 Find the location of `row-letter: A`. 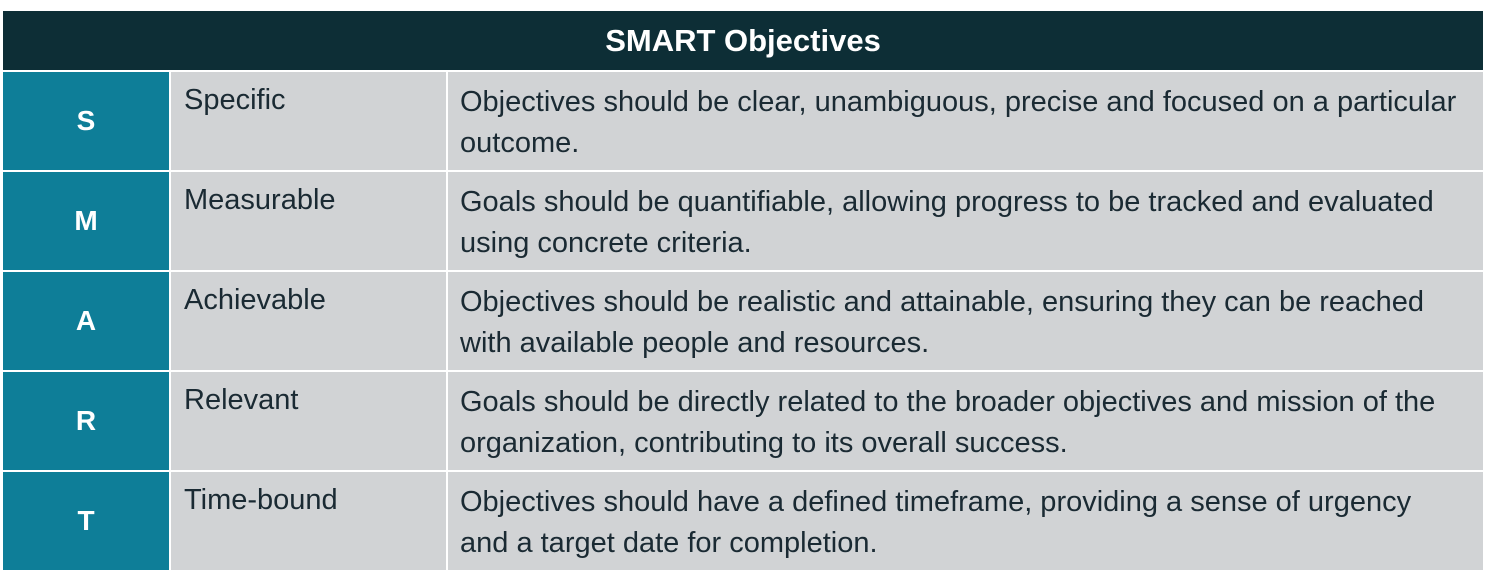

row-letter: A is located at coordinates (86, 321).